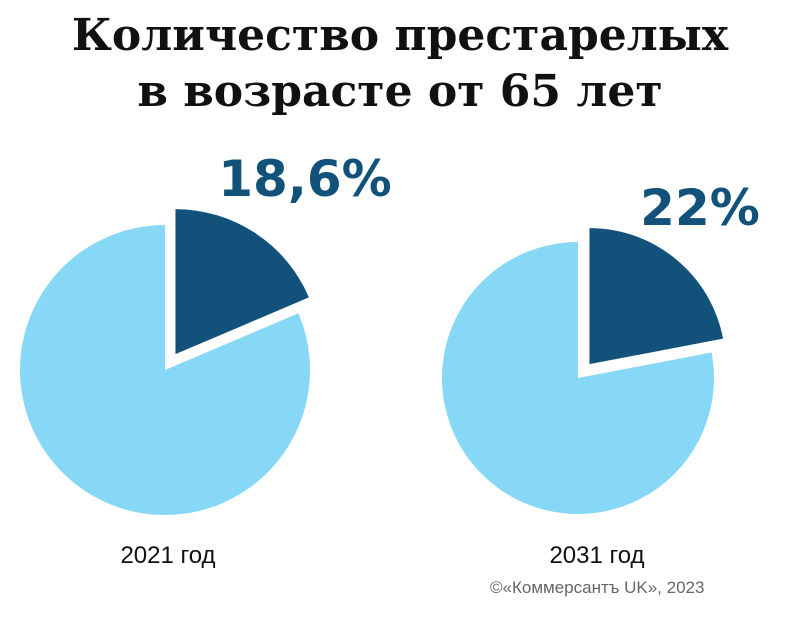 The width and height of the screenshot is (800, 618). I want to click on copyright-credit: ©«Коммерсантъ UK», 2023, so click(597, 587).